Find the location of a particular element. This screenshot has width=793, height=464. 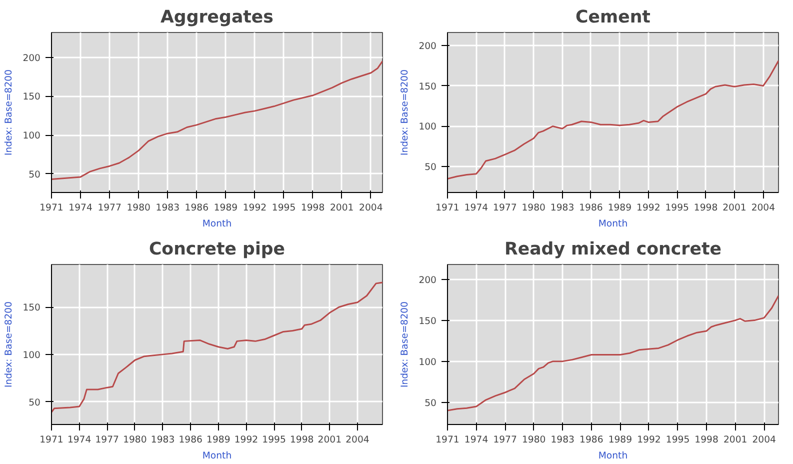

chart-title: Cement is located at coordinates (613, 18).